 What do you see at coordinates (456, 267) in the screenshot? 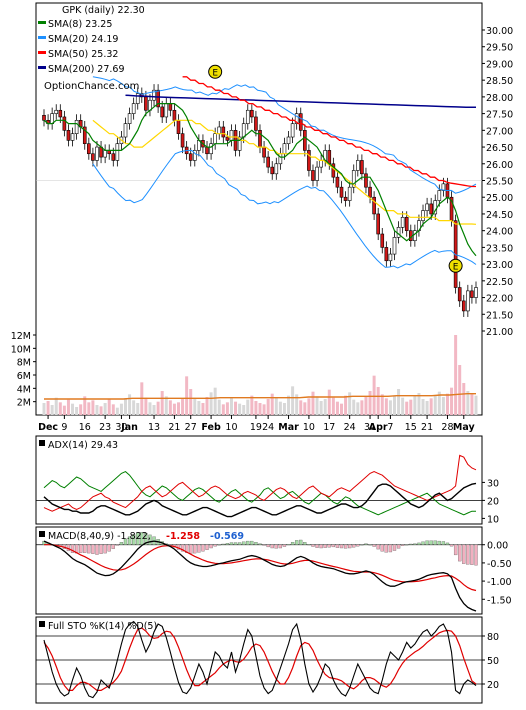
I see `earnings-marker-label: E` at bounding box center [456, 267].